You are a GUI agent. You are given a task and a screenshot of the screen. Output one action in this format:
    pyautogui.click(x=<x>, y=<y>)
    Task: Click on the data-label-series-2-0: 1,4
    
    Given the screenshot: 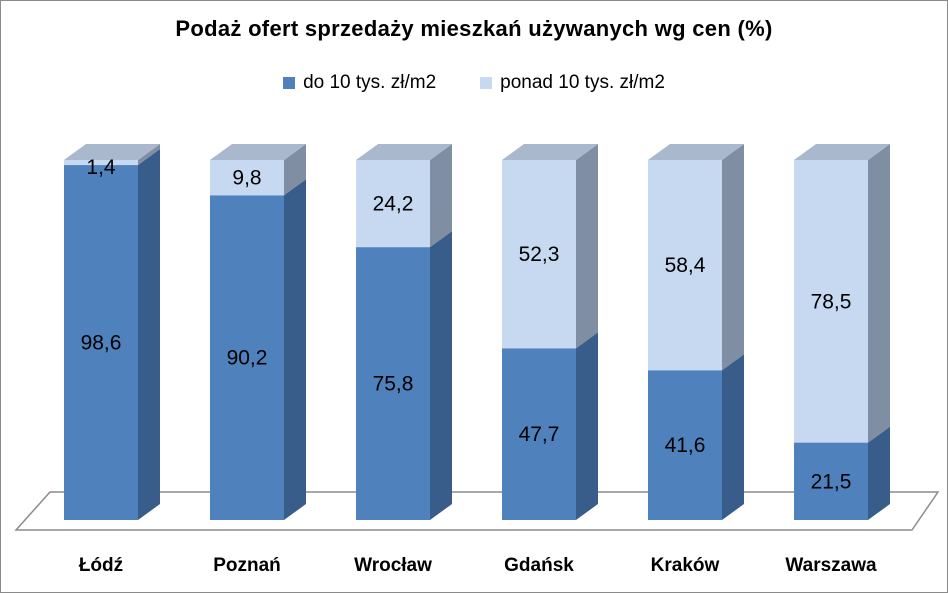 What is the action you would take?
    pyautogui.click(x=101, y=167)
    